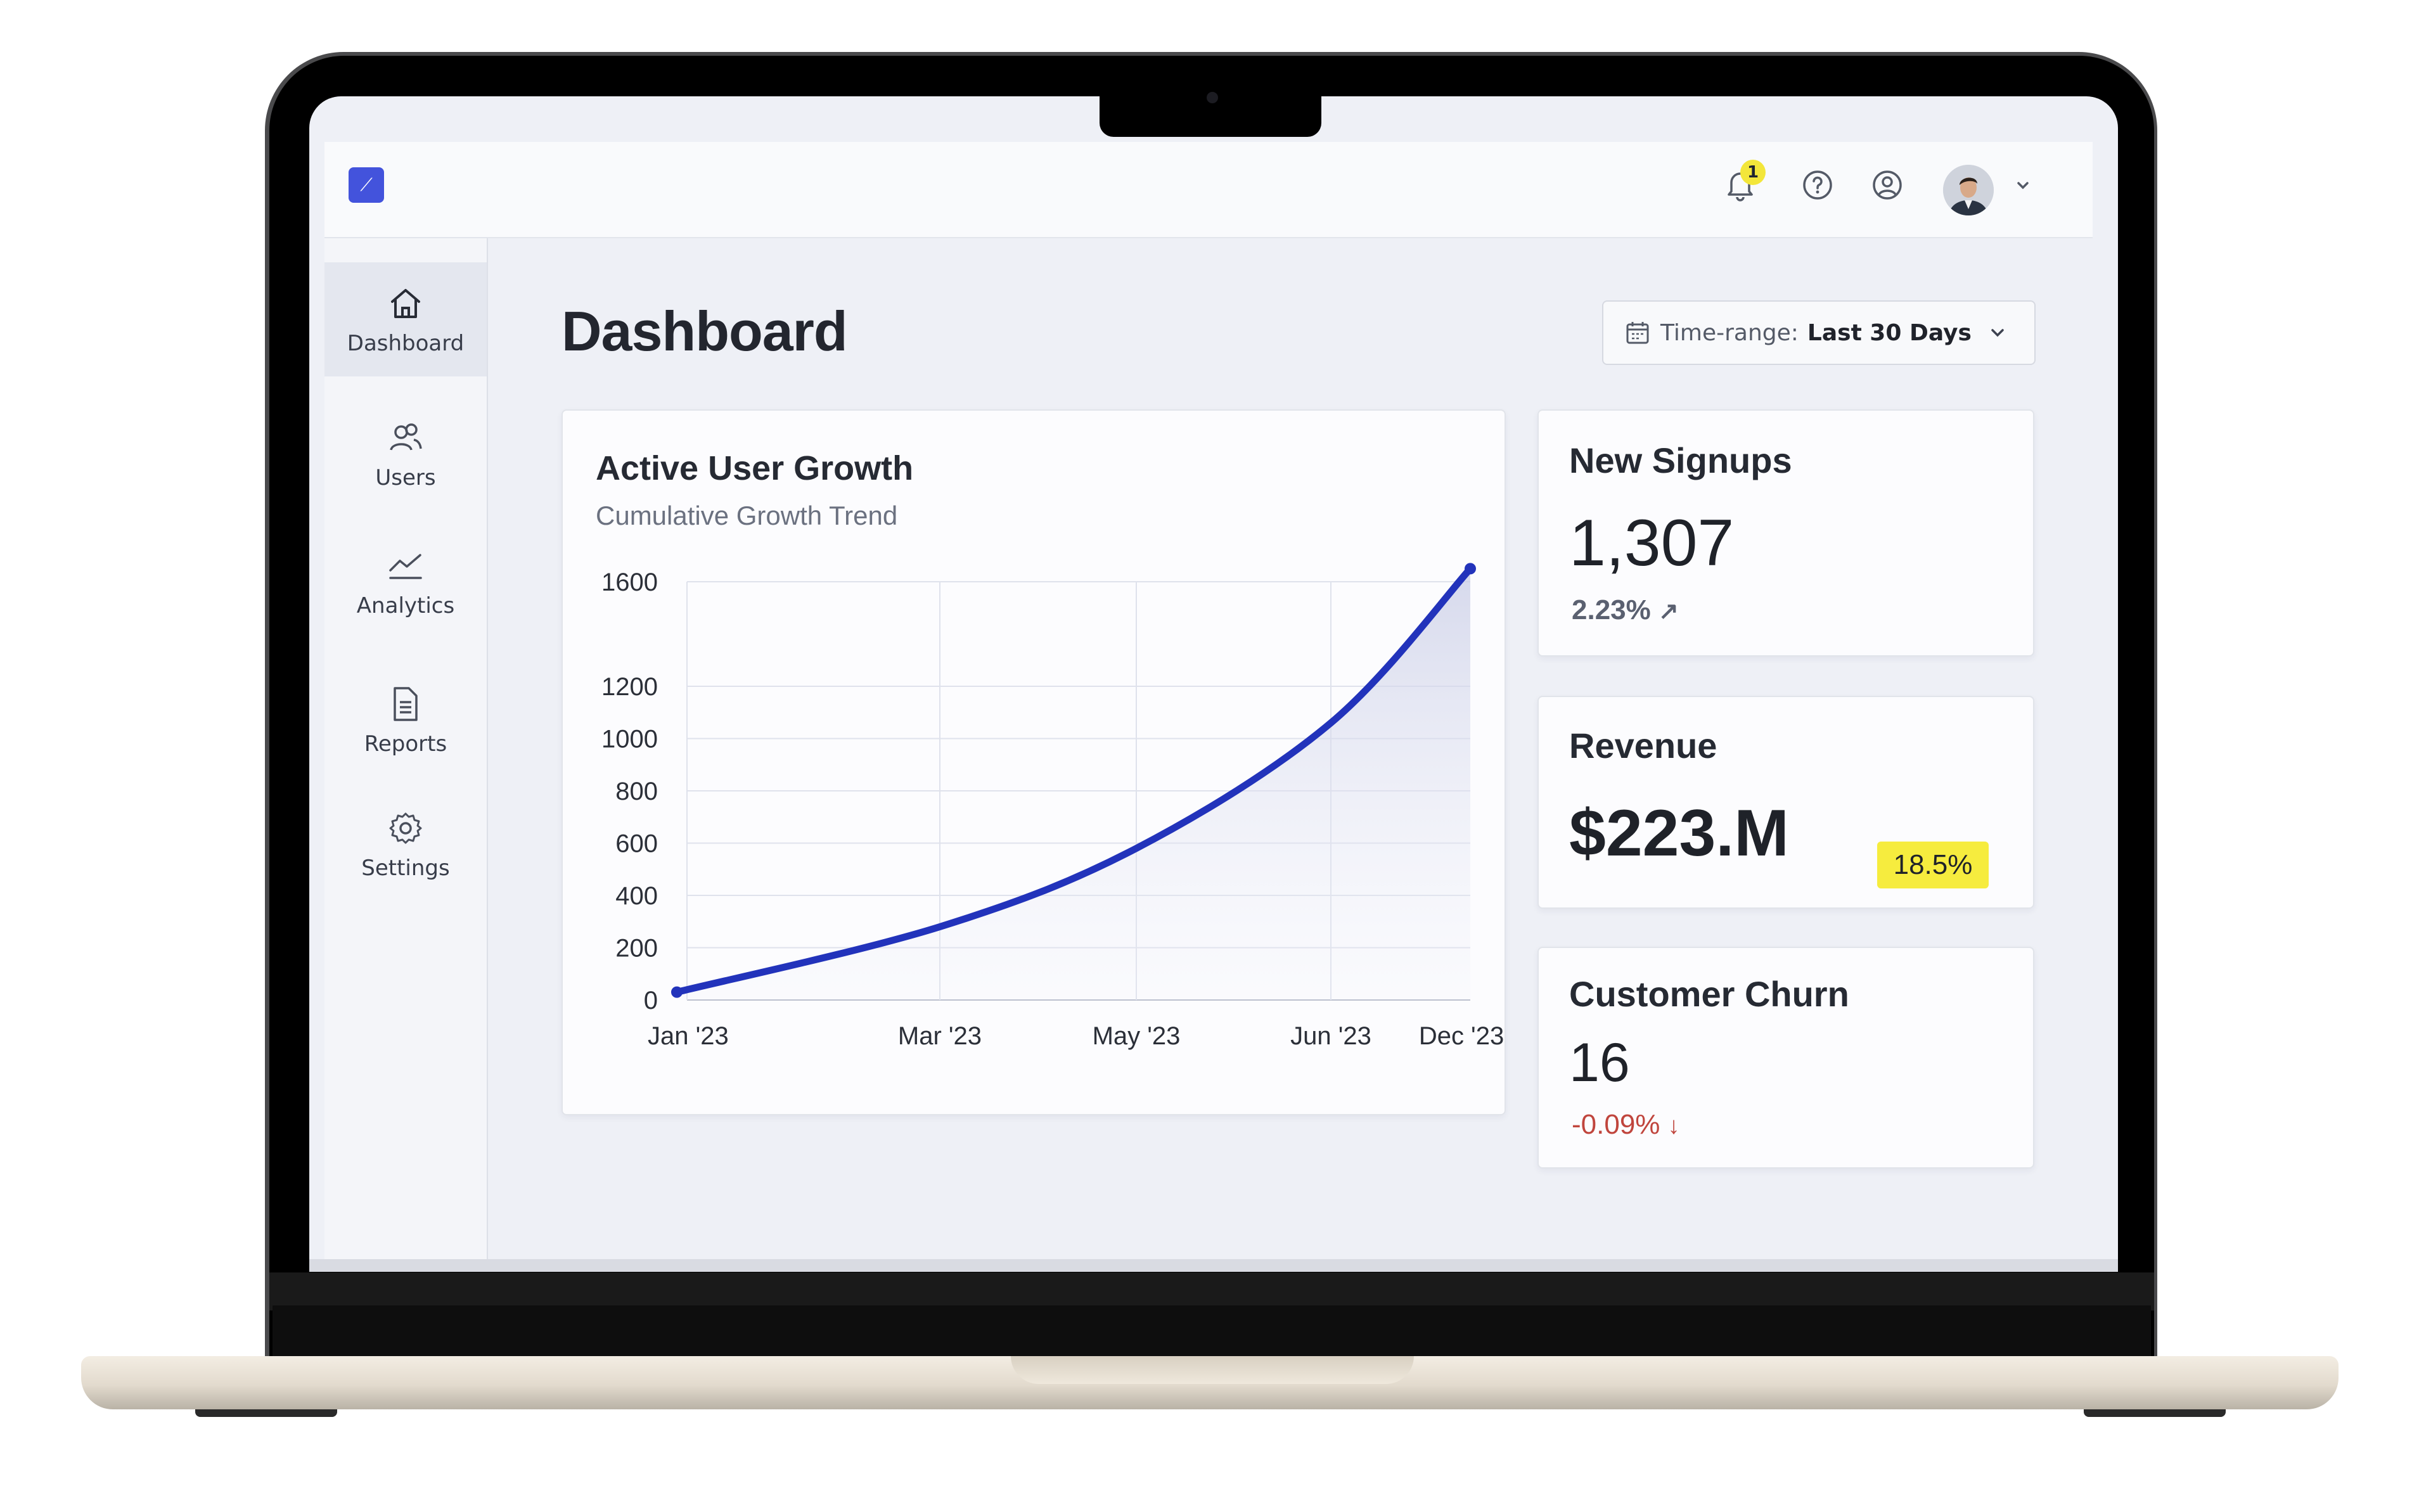 The image size is (2419, 1512). I want to click on y-tick-label: 800, so click(637, 792).